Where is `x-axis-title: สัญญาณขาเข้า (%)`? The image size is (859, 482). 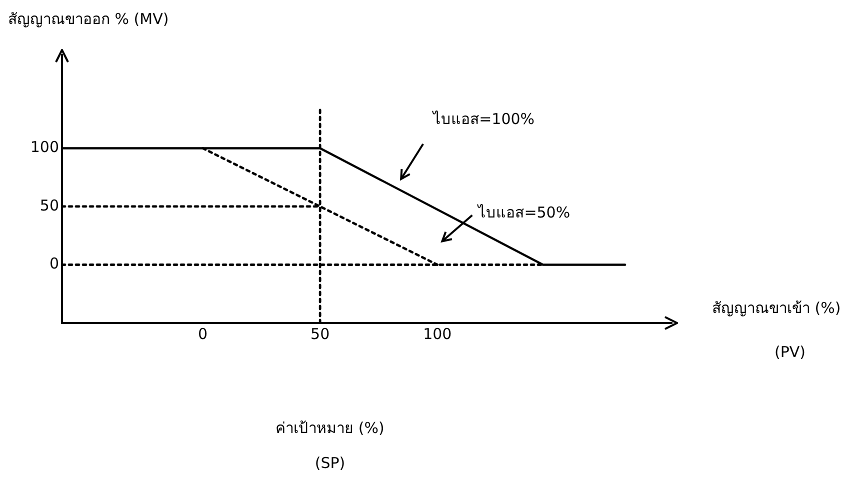 x-axis-title: สัญญาณขาเข้า (%) is located at coordinates (776, 308).